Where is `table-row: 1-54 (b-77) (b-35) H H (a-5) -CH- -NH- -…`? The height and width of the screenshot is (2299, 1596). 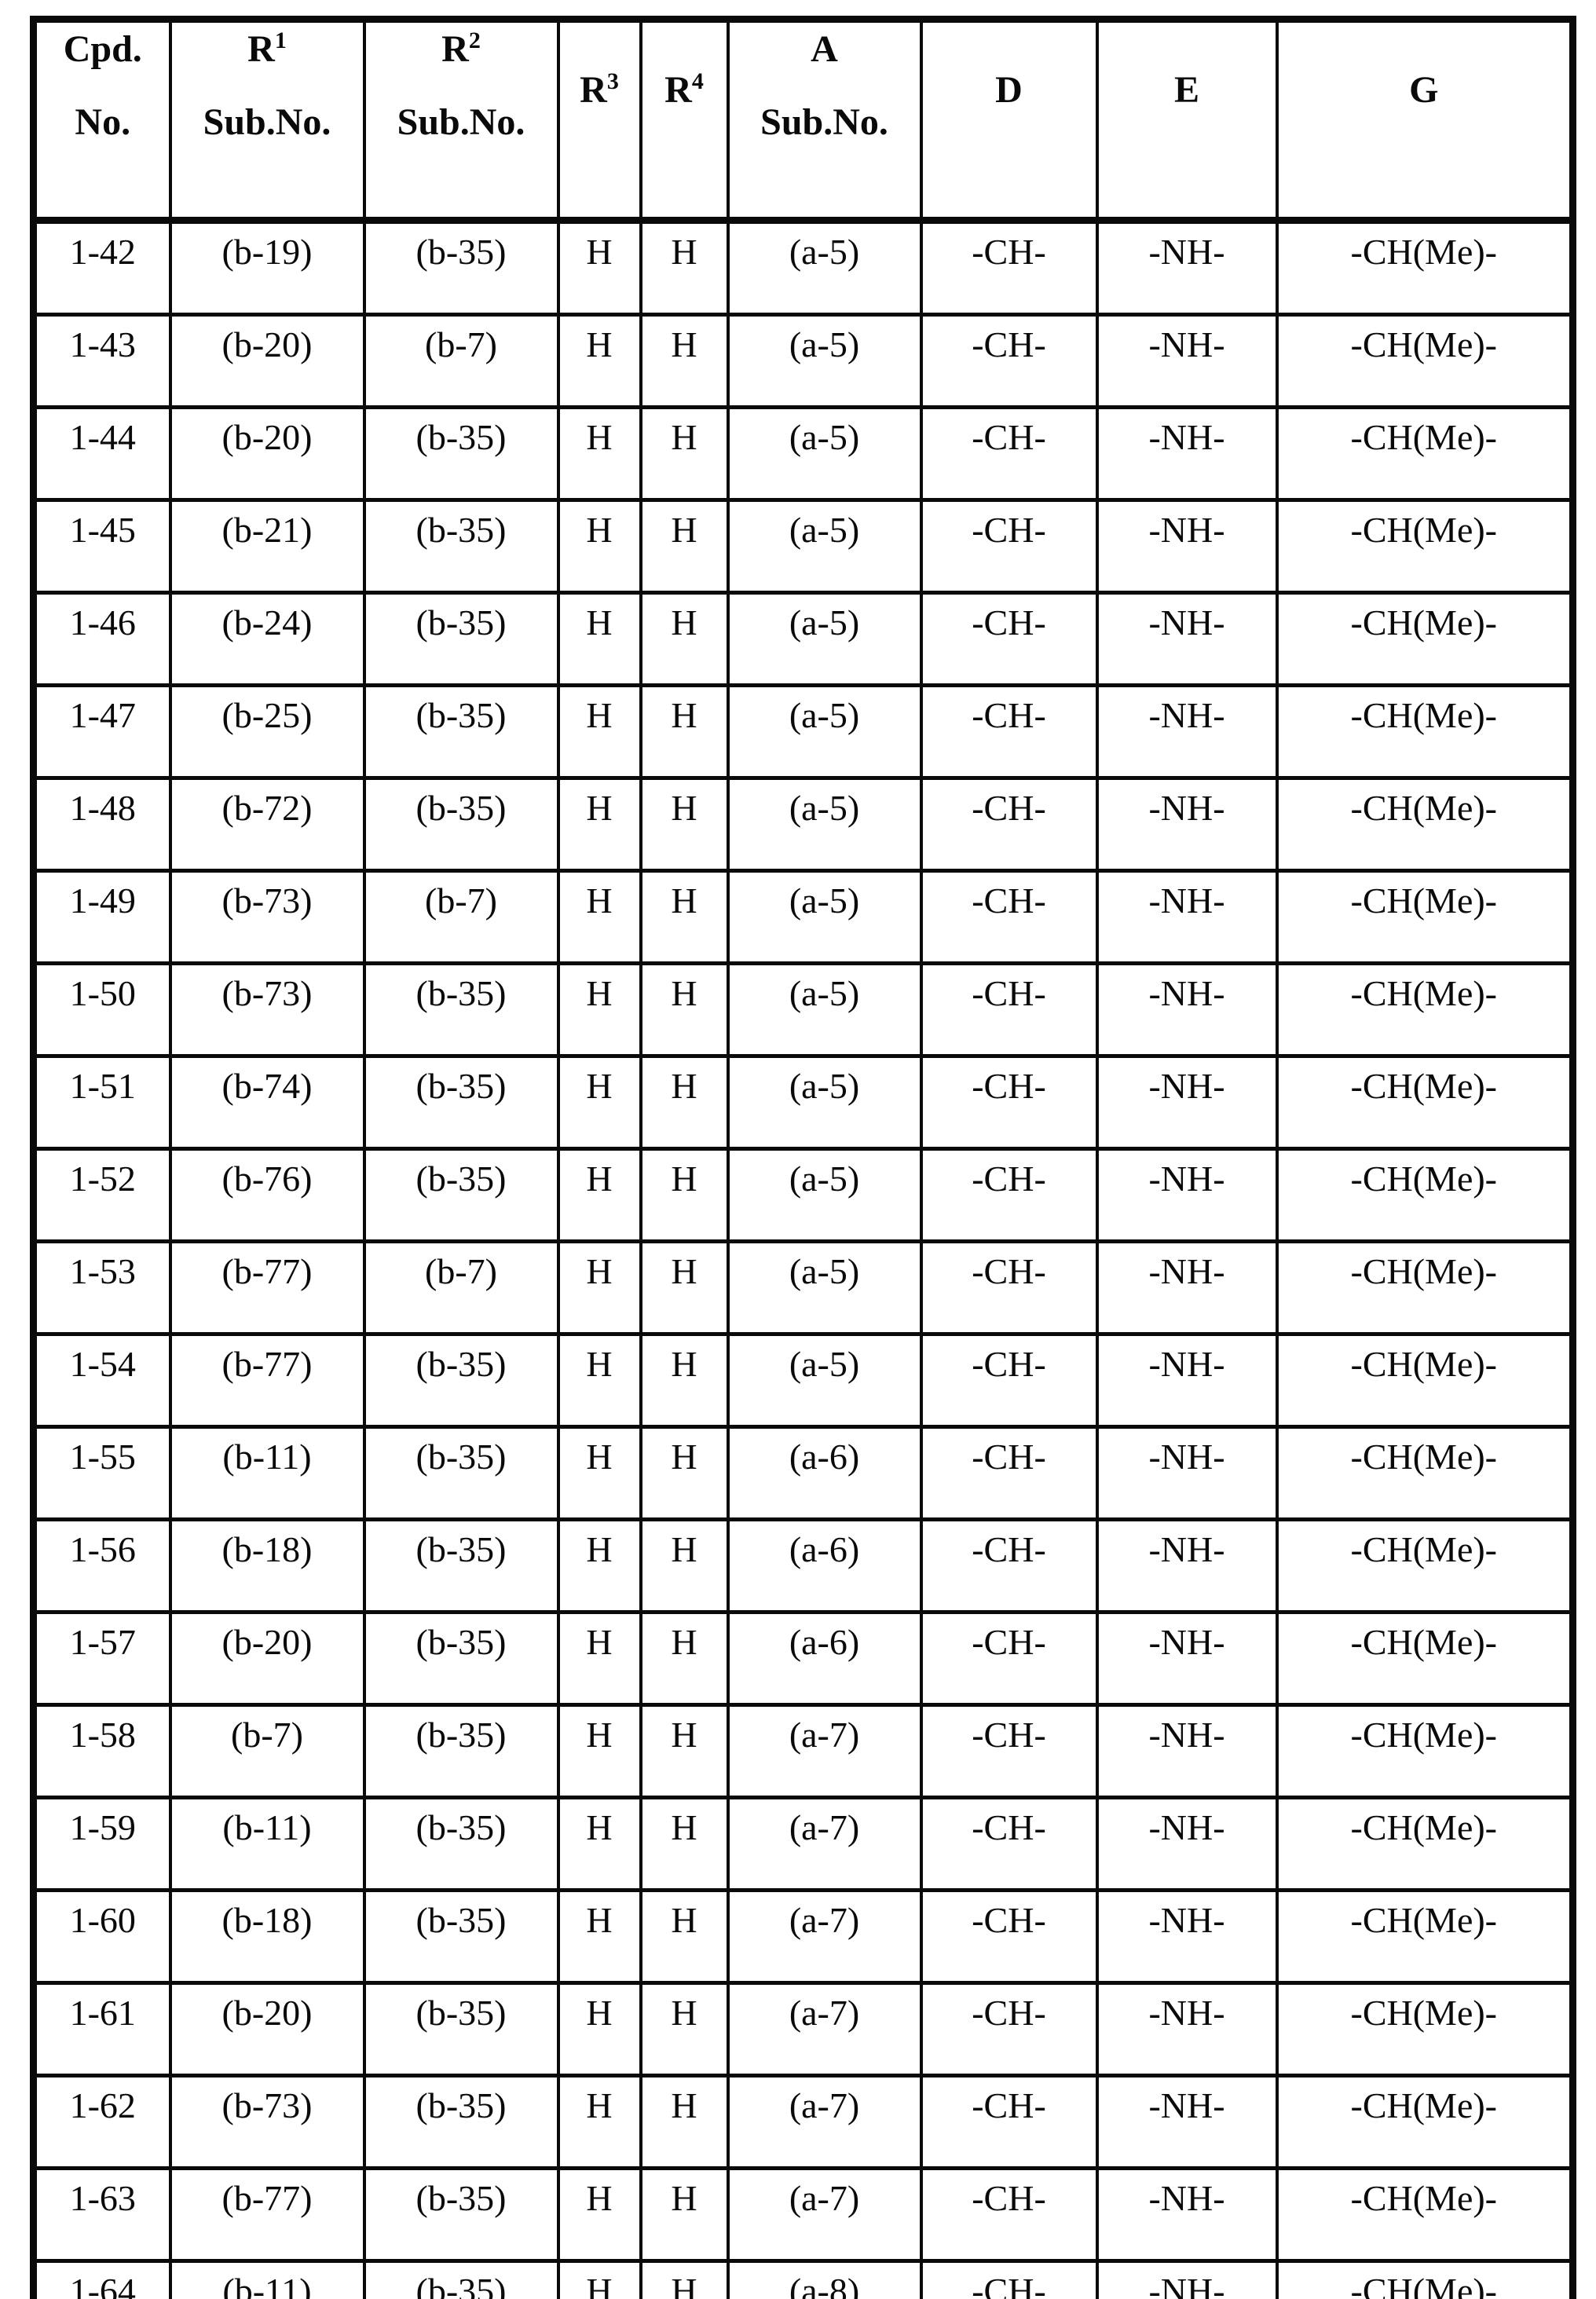 table-row: 1-54 (b-77) (b-35) H H (a-5) -CH- -NH- -… is located at coordinates (803, 1380).